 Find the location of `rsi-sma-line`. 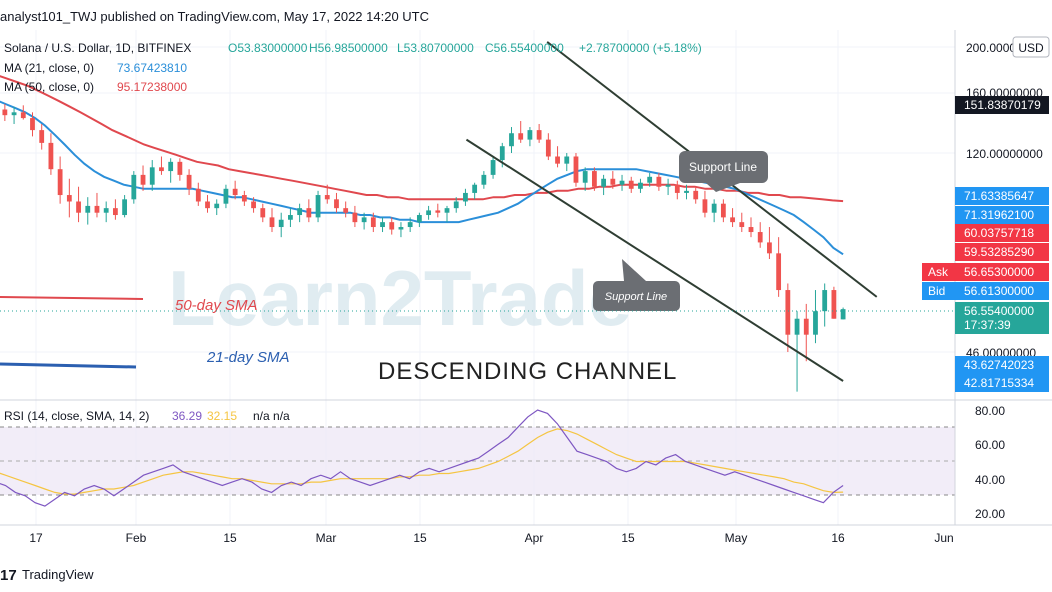

rsi-sma-line is located at coordinates (422, 461).